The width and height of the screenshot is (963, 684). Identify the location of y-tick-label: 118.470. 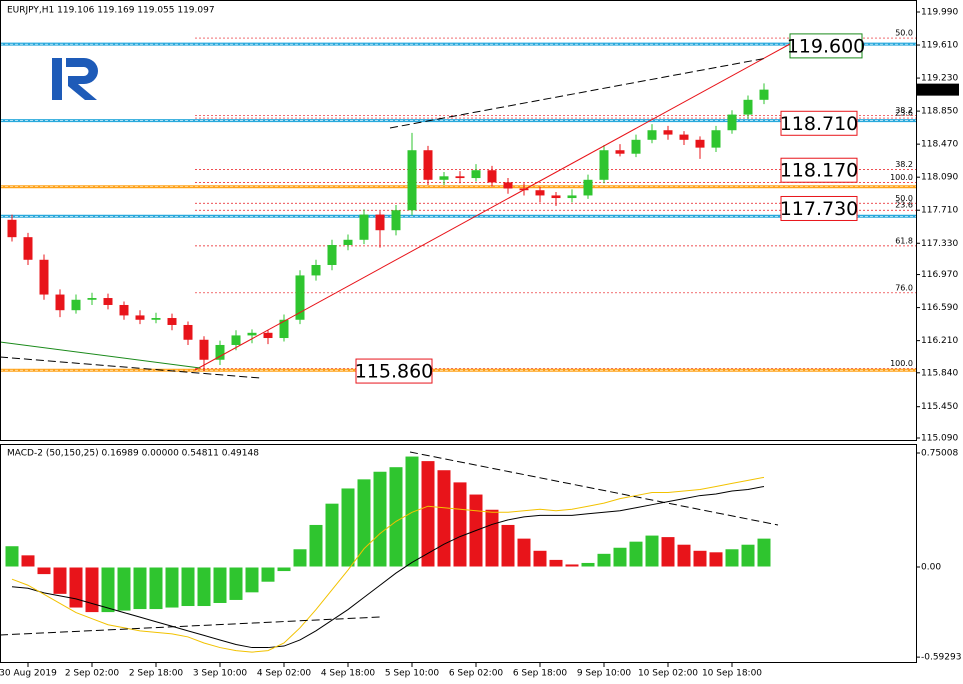
(939, 145).